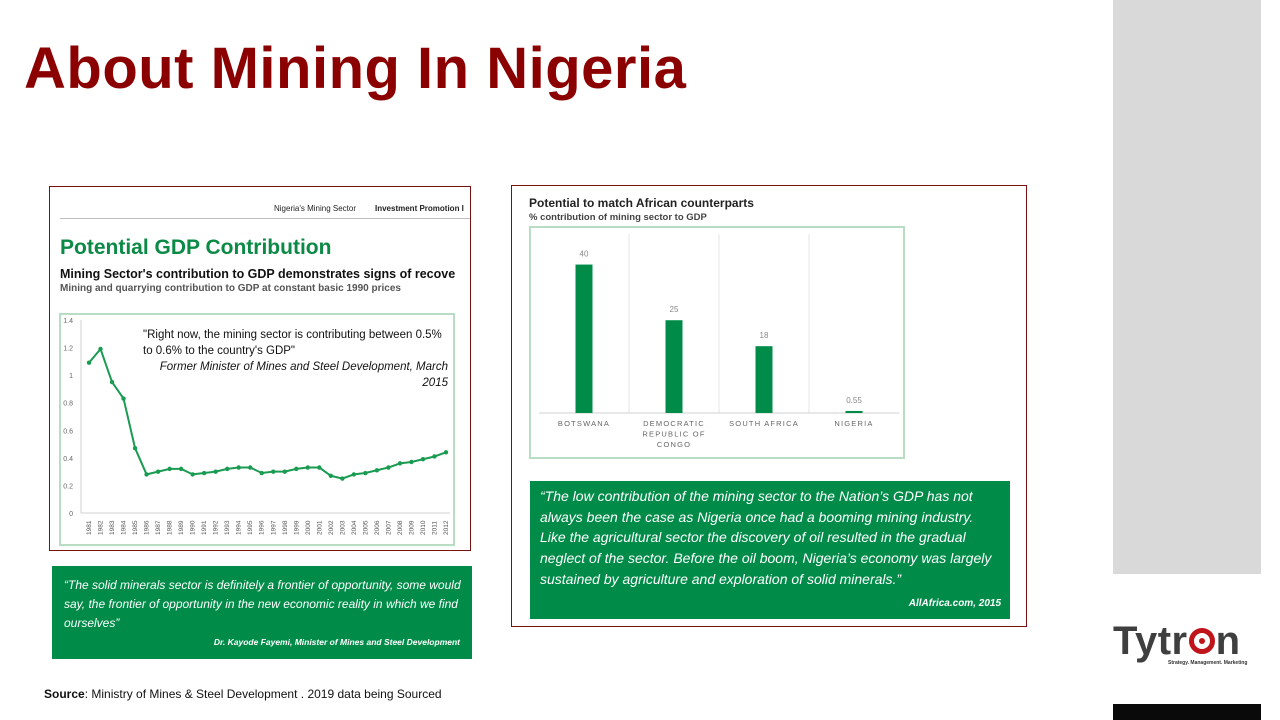  What do you see at coordinates (196, 247) in the screenshot?
I see `panel-title: Potential GDP Contribution` at bounding box center [196, 247].